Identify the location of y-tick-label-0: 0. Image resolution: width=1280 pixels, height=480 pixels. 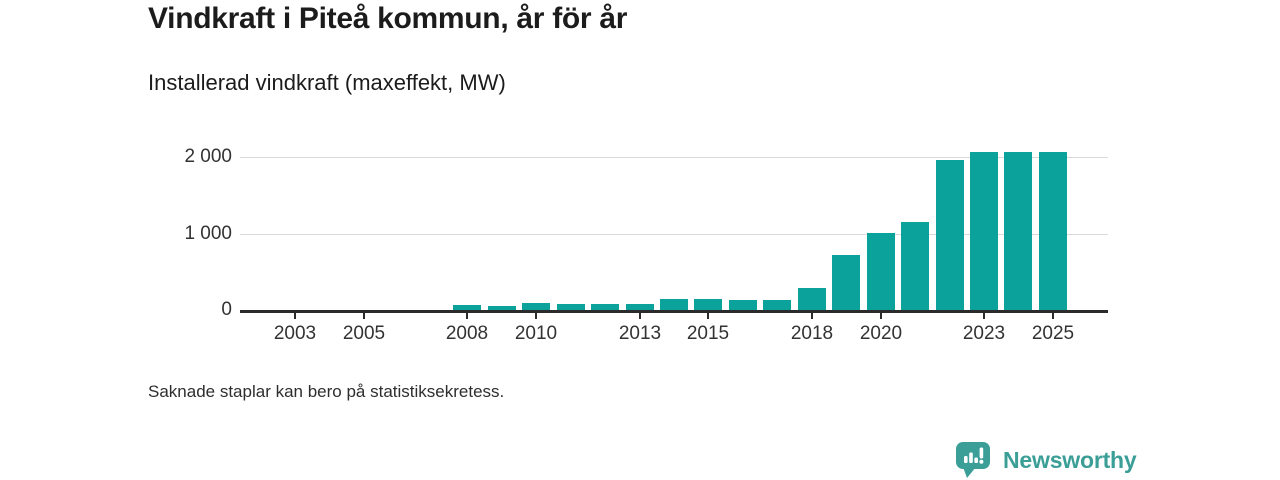
(226, 309).